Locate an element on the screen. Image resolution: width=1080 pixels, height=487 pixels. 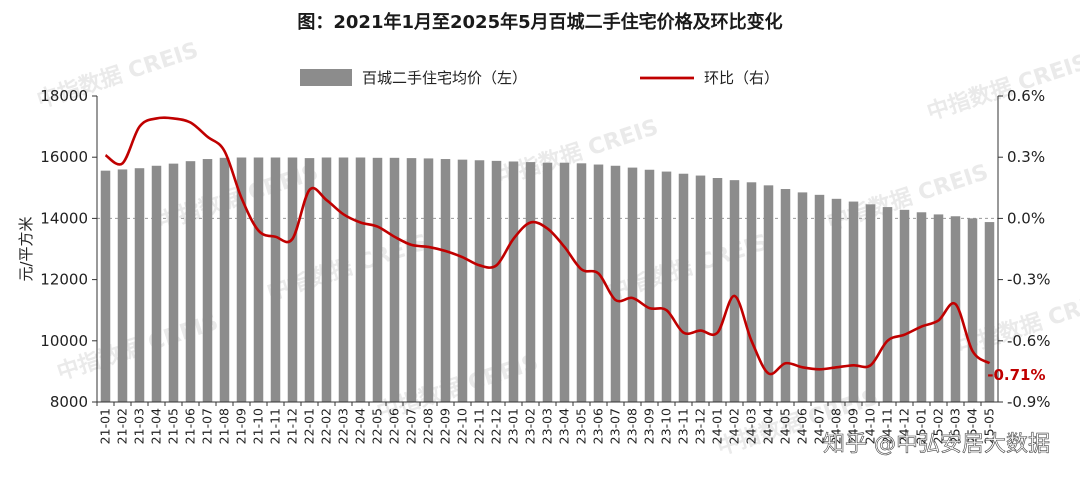
x-tick-label: 24-05 is located at coordinates (785, 426).